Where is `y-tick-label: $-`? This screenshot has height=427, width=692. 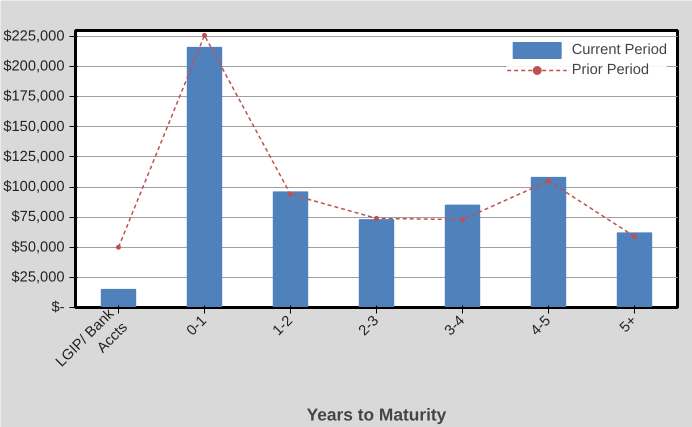
y-tick-label: $- is located at coordinates (58, 308).